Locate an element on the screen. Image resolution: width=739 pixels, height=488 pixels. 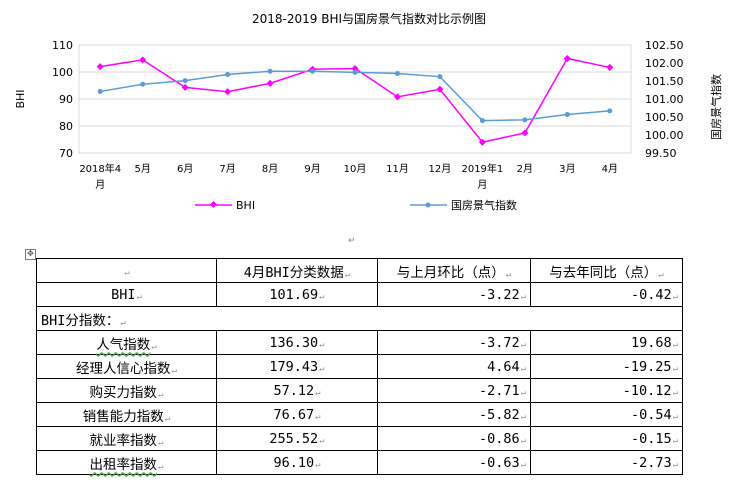
table-row: 出租率指数↵ 96.10↵ -0.63↵ -2.73↵ is located at coordinates (359, 462).